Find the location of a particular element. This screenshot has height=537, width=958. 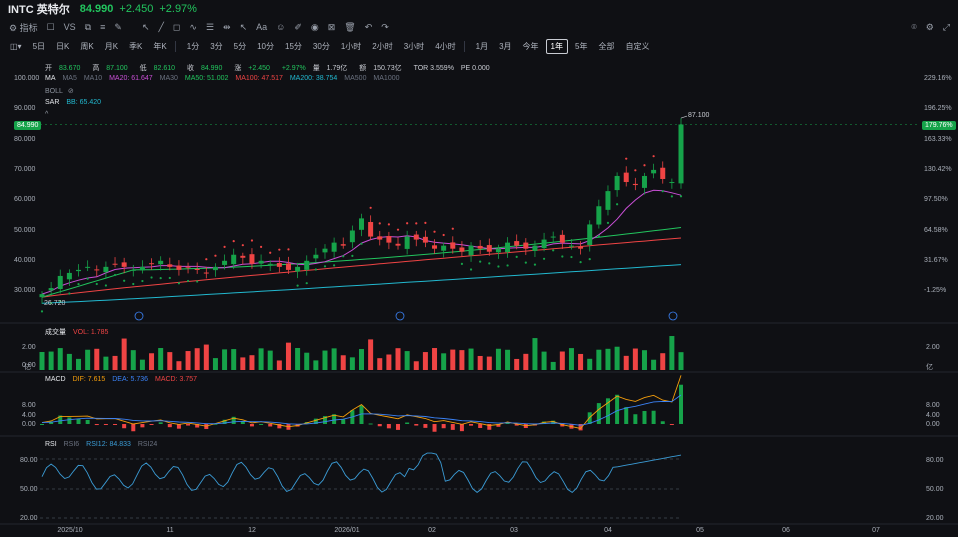

period-button: 3分 is located at coordinates (216, 46).